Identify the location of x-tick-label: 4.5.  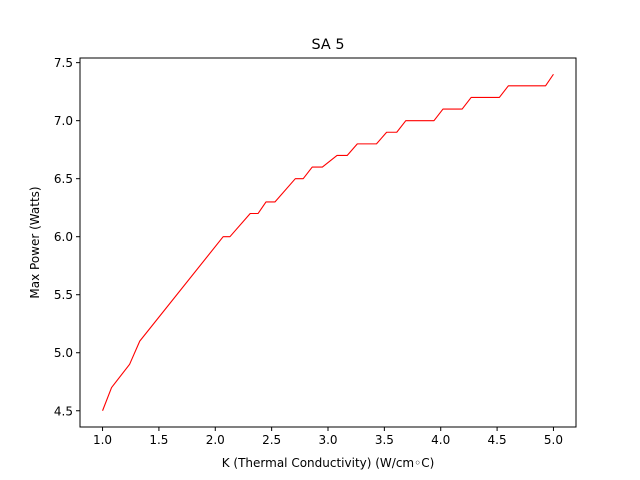
(497, 440).